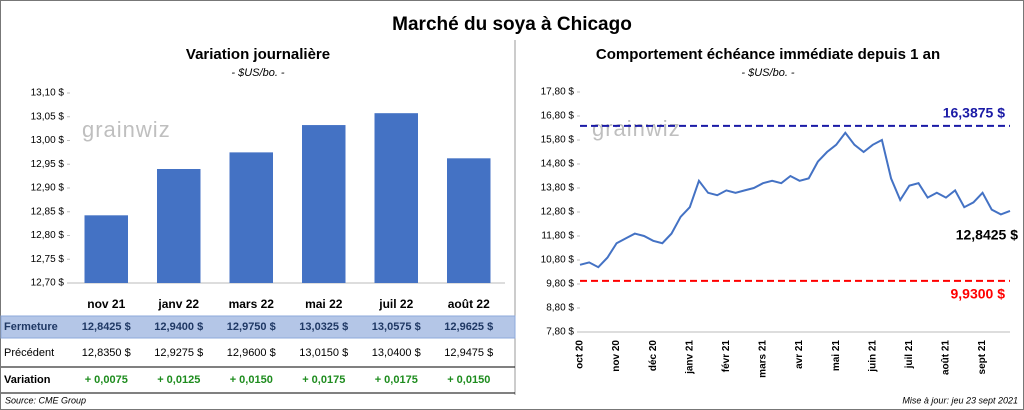 The height and width of the screenshot is (410, 1024). I want to click on table-cell: Précédent, so click(29, 353).